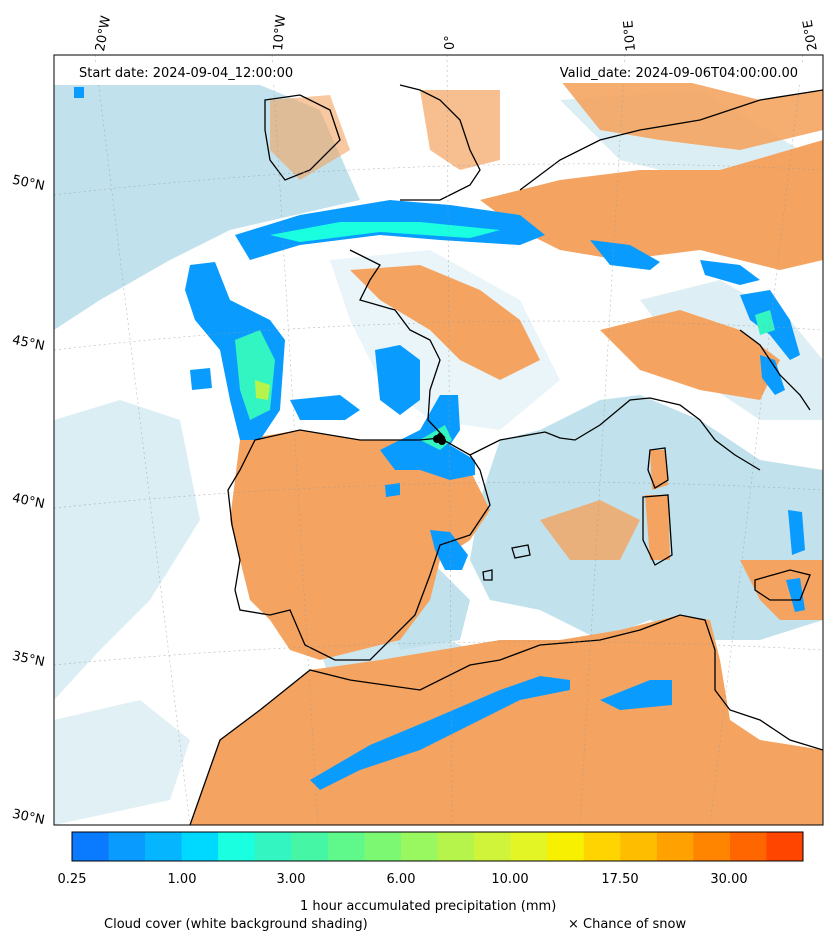  What do you see at coordinates (182, 879) in the screenshot?
I see `colorbar-tick: 1.00` at bounding box center [182, 879].